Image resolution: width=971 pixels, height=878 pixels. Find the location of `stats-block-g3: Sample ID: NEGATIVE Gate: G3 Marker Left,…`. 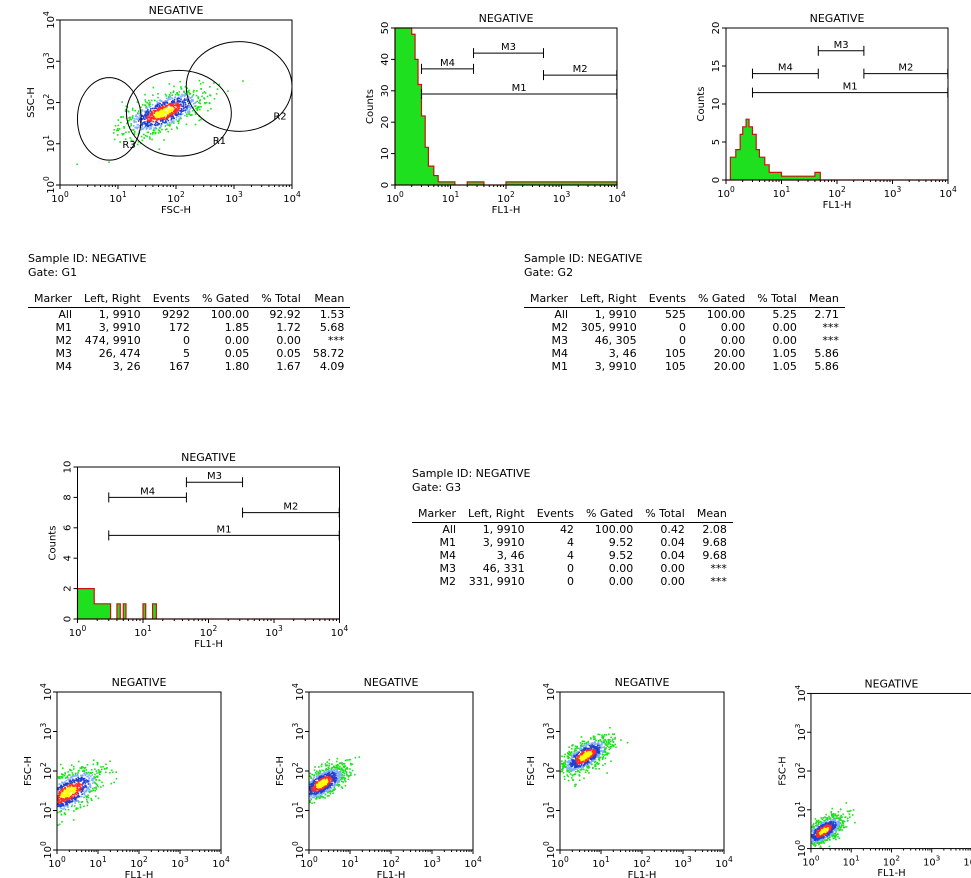

stats-block-g3: Sample ID: NEGATIVE Gate: G3 Marker Left,… is located at coordinates (572, 527).